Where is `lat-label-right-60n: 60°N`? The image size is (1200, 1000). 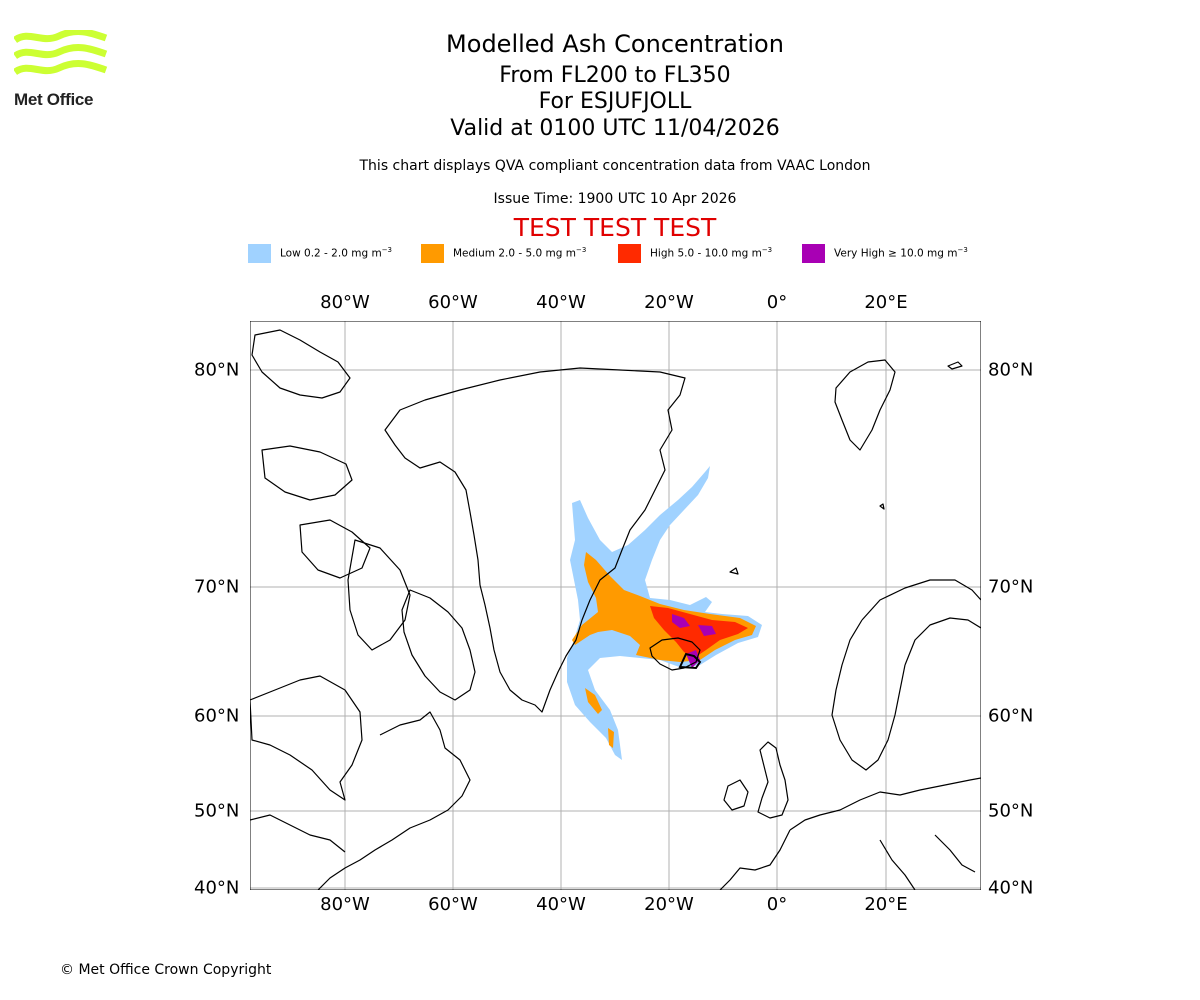 lat-label-right-60n: 60°N is located at coordinates (1011, 716).